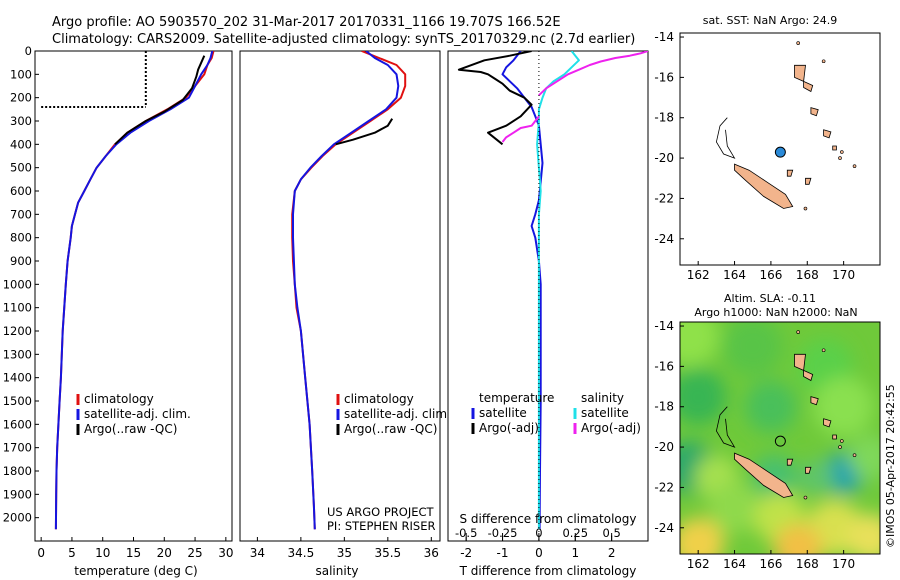 The image size is (900, 580). What do you see at coordinates (431, 553) in the screenshot?
I see `x-tick-label: 36` at bounding box center [431, 553].